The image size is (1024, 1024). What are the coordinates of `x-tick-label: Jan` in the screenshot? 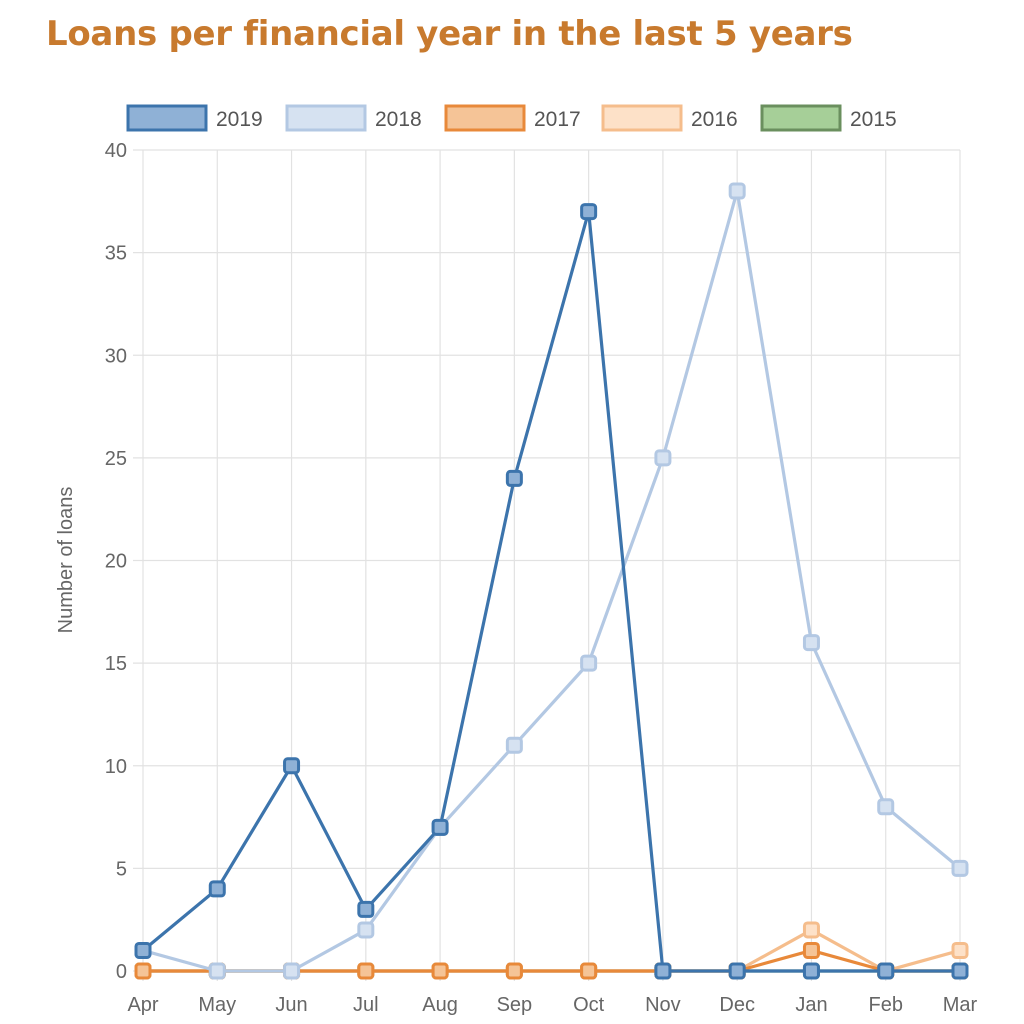 It's located at (811, 1005).